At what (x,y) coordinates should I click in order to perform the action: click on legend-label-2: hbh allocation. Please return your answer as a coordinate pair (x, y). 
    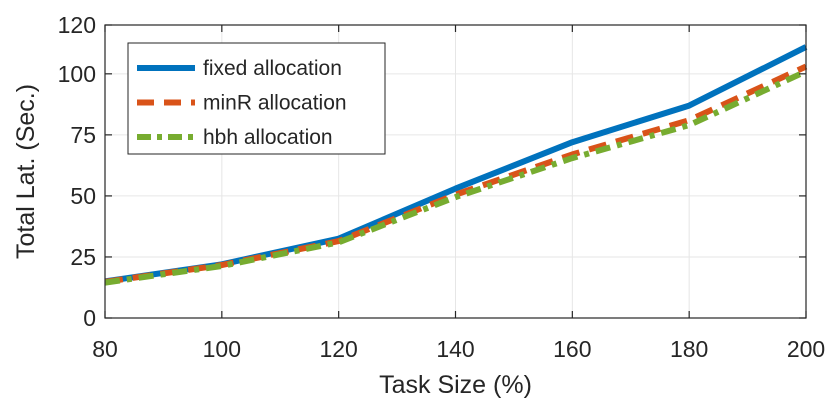
    Looking at the image, I should click on (268, 137).